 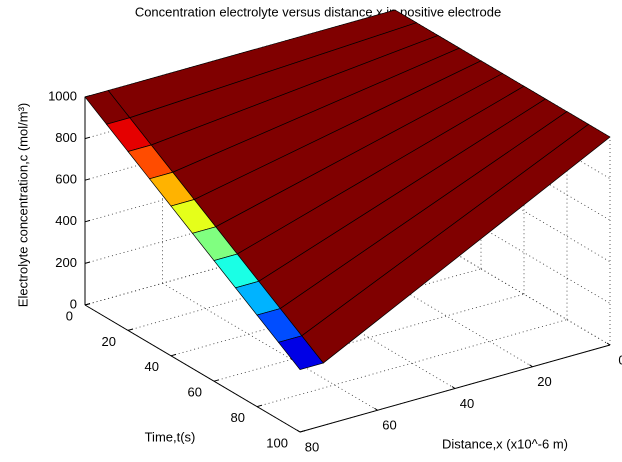 I want to click on surface-face, so click(x=300, y=353).